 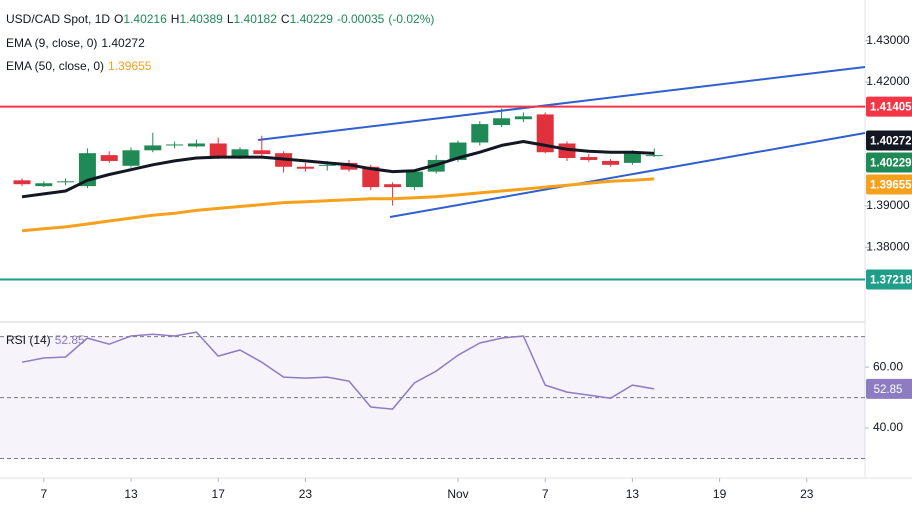 What do you see at coordinates (145, 19) in the screenshot?
I see `ohlc-value: 1.40216` at bounding box center [145, 19].